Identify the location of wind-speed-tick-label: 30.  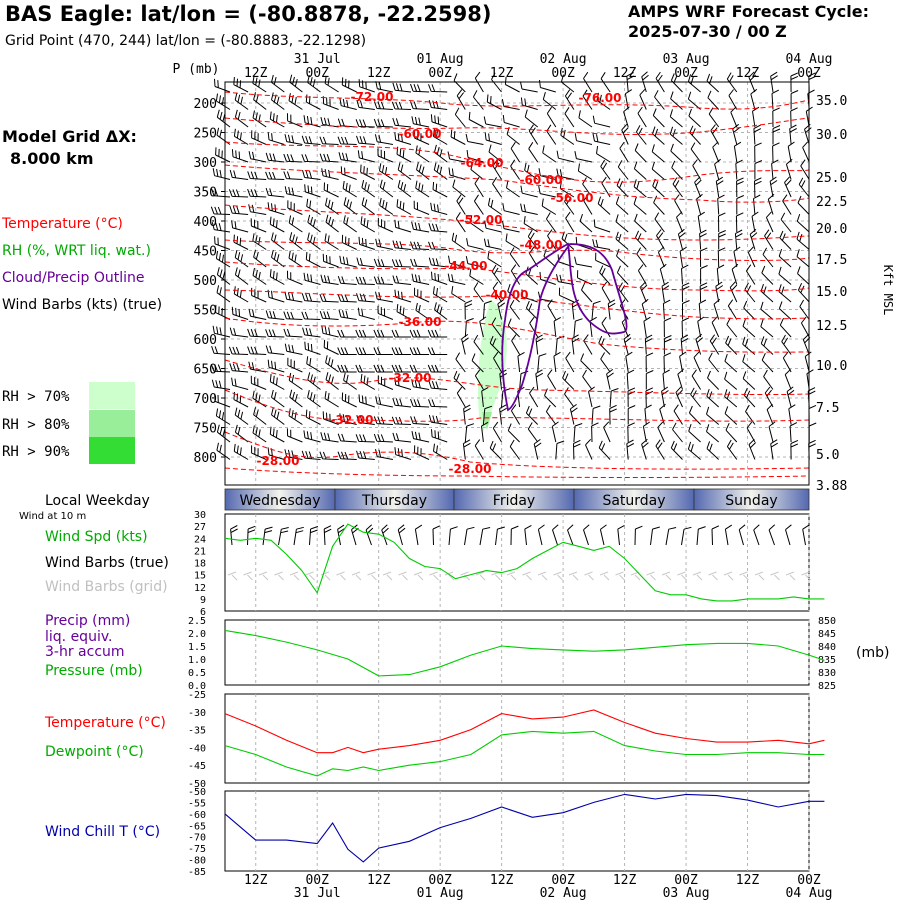
(200, 515).